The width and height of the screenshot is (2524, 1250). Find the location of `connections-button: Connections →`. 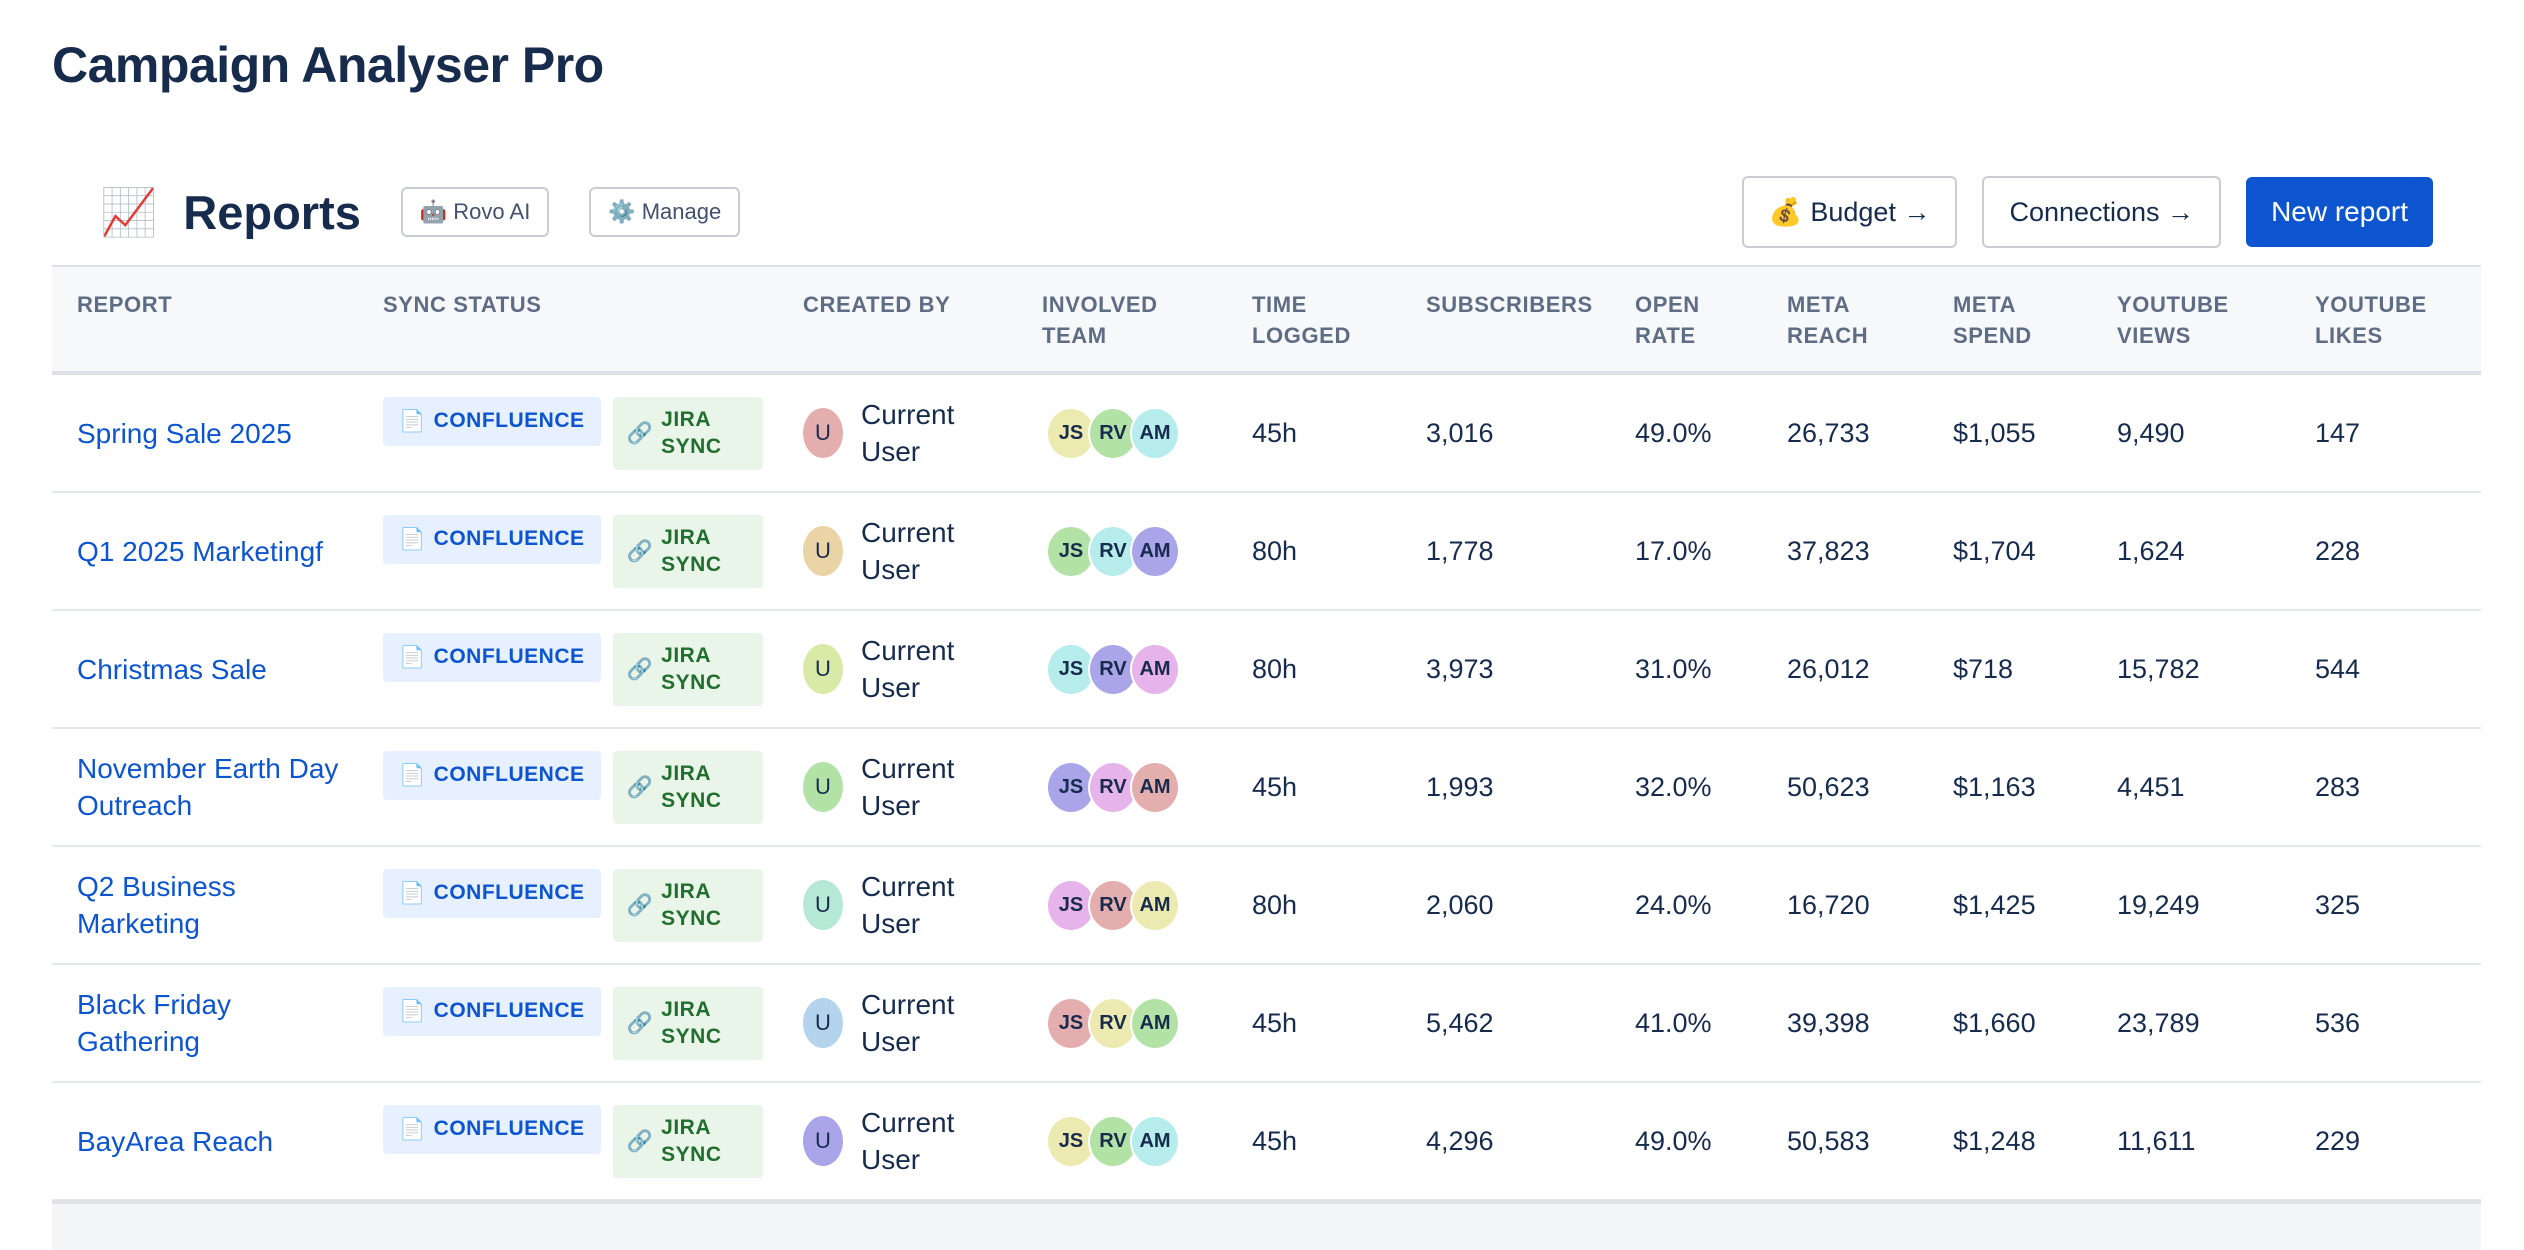

connections-button: Connections → is located at coordinates (2102, 212).